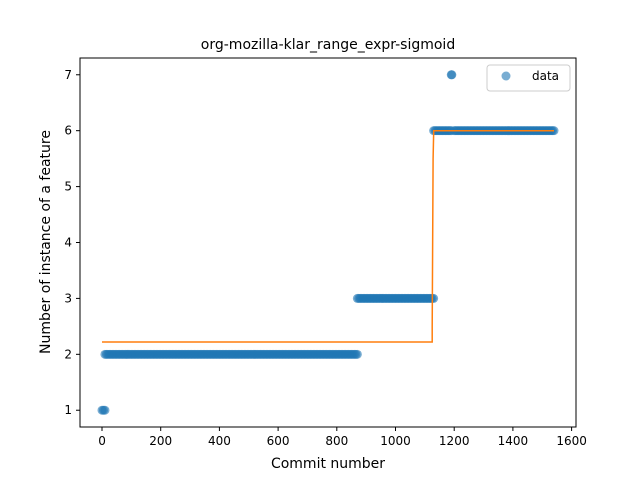 The width and height of the screenshot is (640, 480). Describe the element at coordinates (513, 441) in the screenshot. I see `x-tick-label: 1400` at that location.